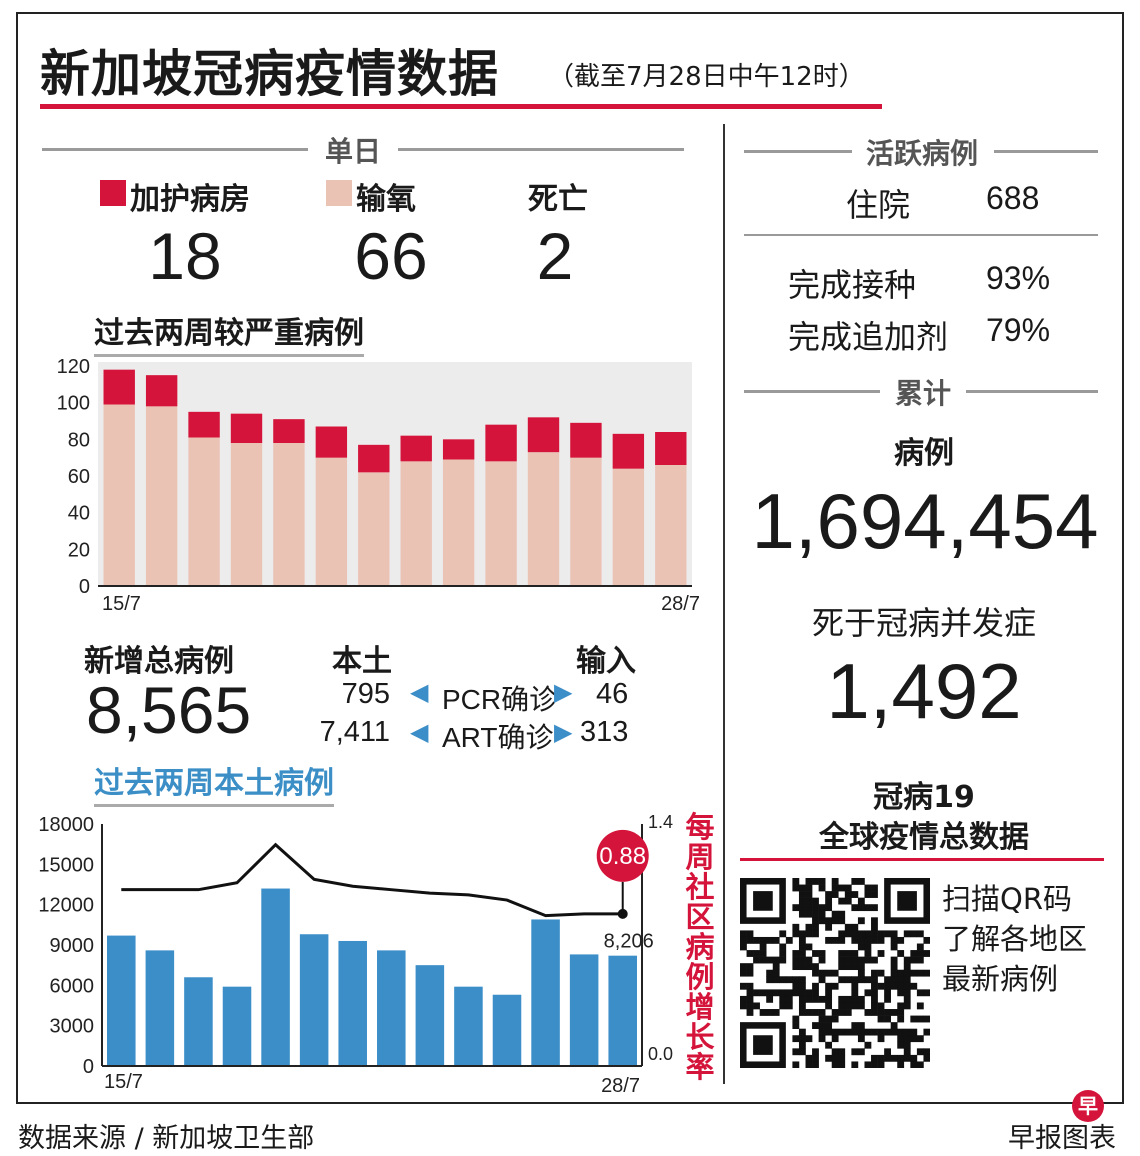  Describe the element at coordinates (214, 782) in the screenshot. I see `local-chart-title: 过去两周本土病例` at that location.